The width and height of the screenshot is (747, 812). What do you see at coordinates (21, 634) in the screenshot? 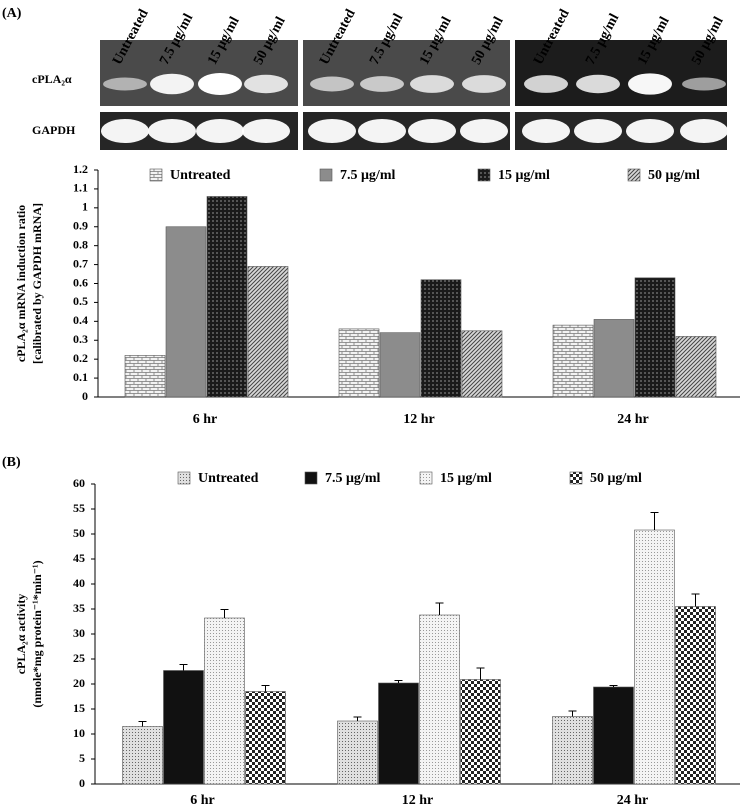
I see `y-axis-label: cPLA₂α activity` at bounding box center [21, 634].